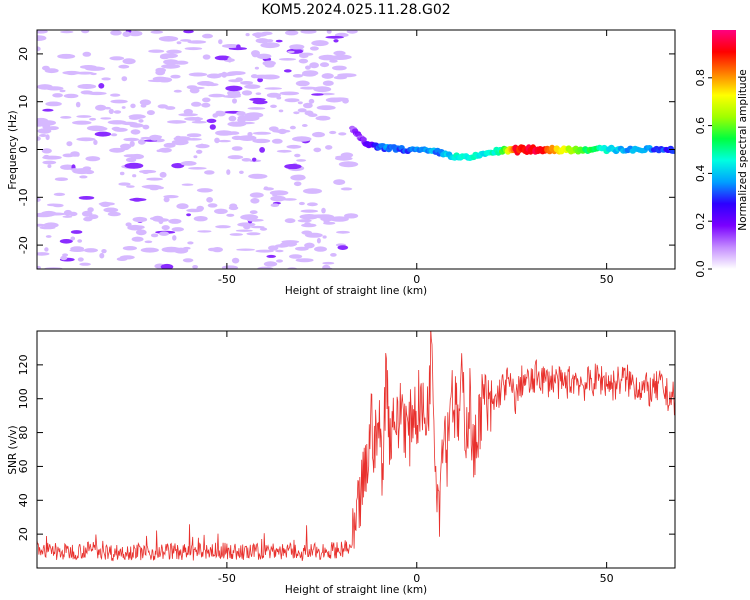 This screenshot has height=600, width=750. I want to click on x-tick-label: 50, so click(607, 279).